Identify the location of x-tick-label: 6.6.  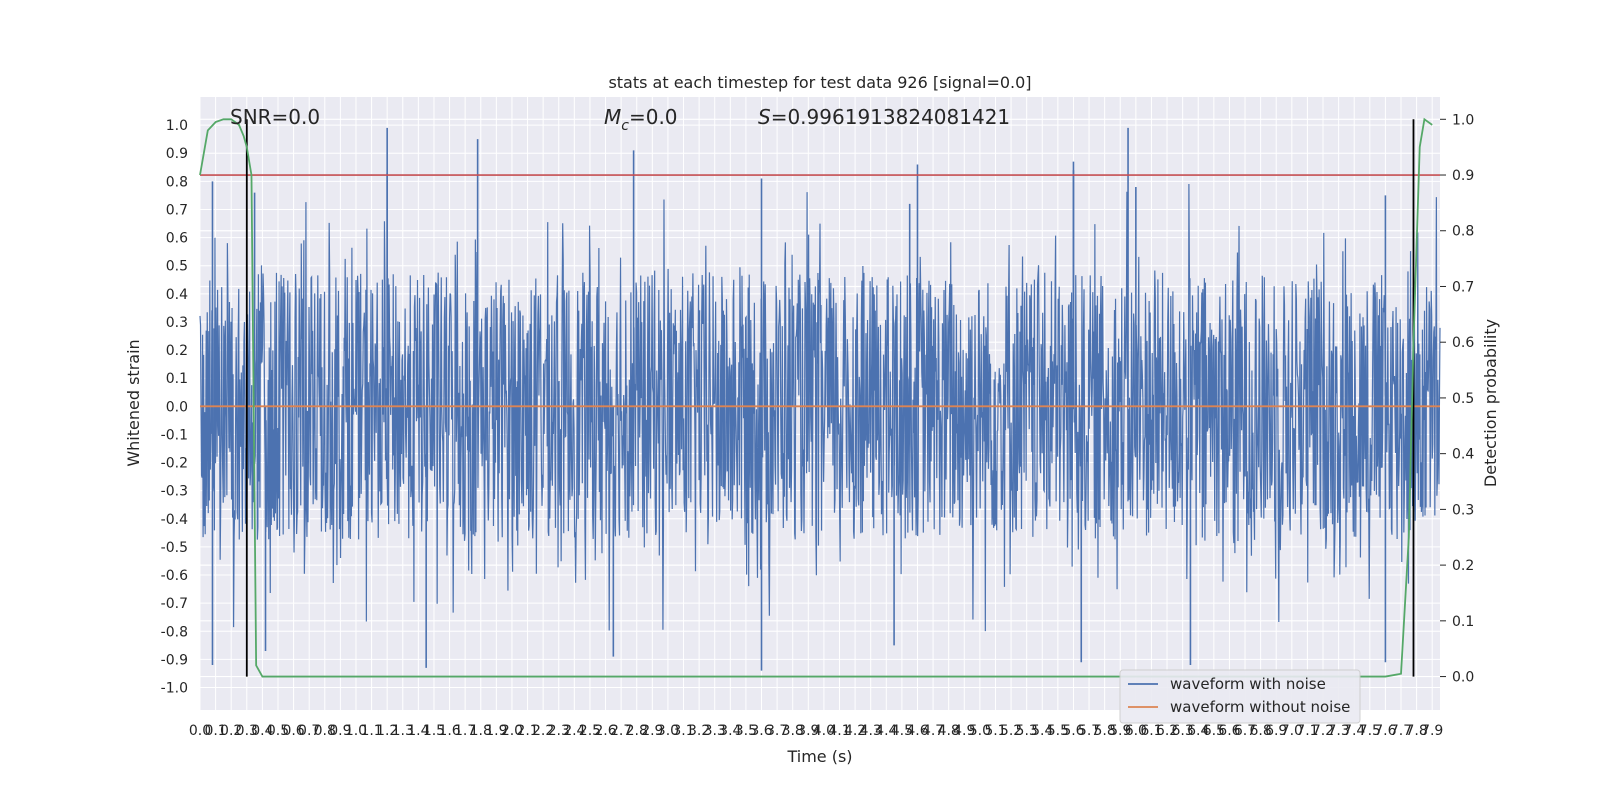
(1229, 731).